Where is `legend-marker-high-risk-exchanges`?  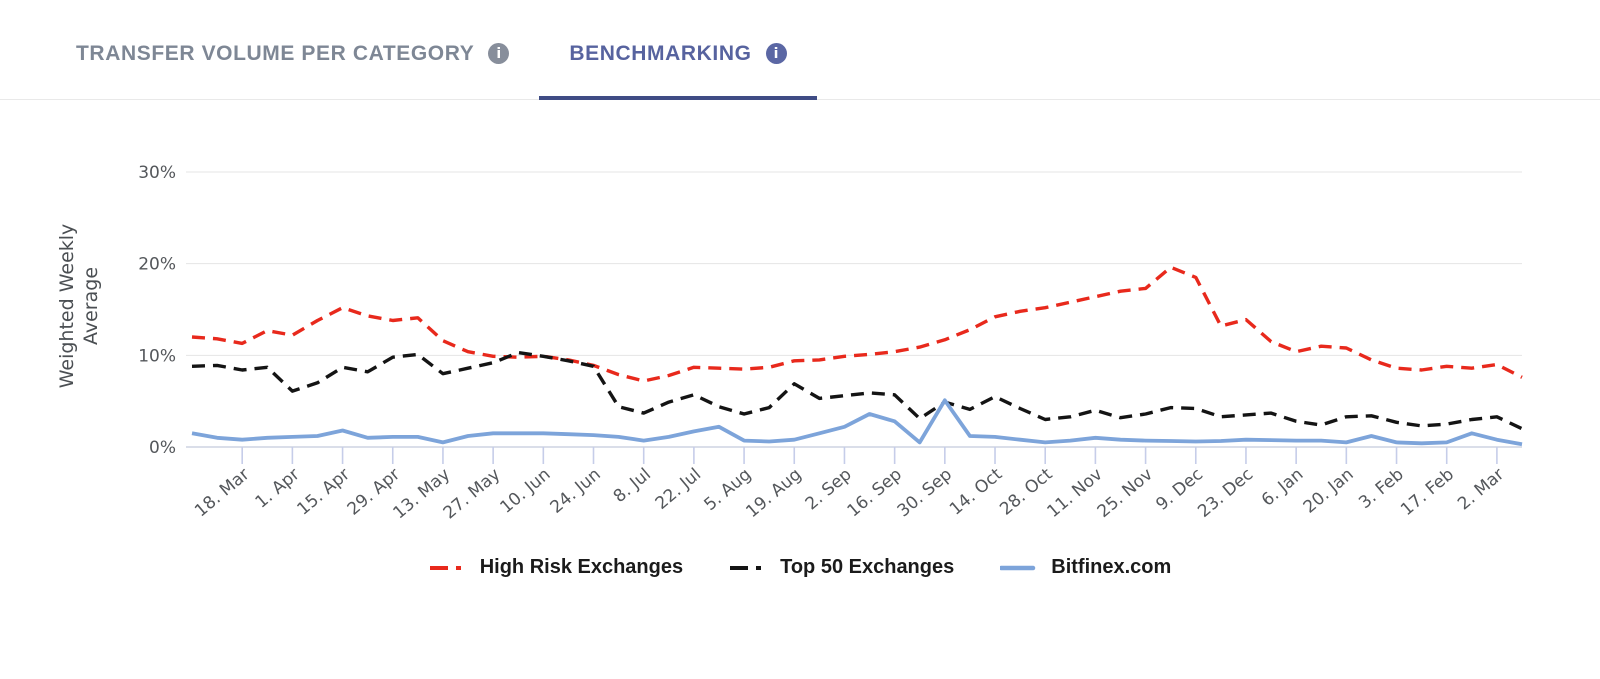
legend-marker-high-risk-exchanges is located at coordinates (448, 567).